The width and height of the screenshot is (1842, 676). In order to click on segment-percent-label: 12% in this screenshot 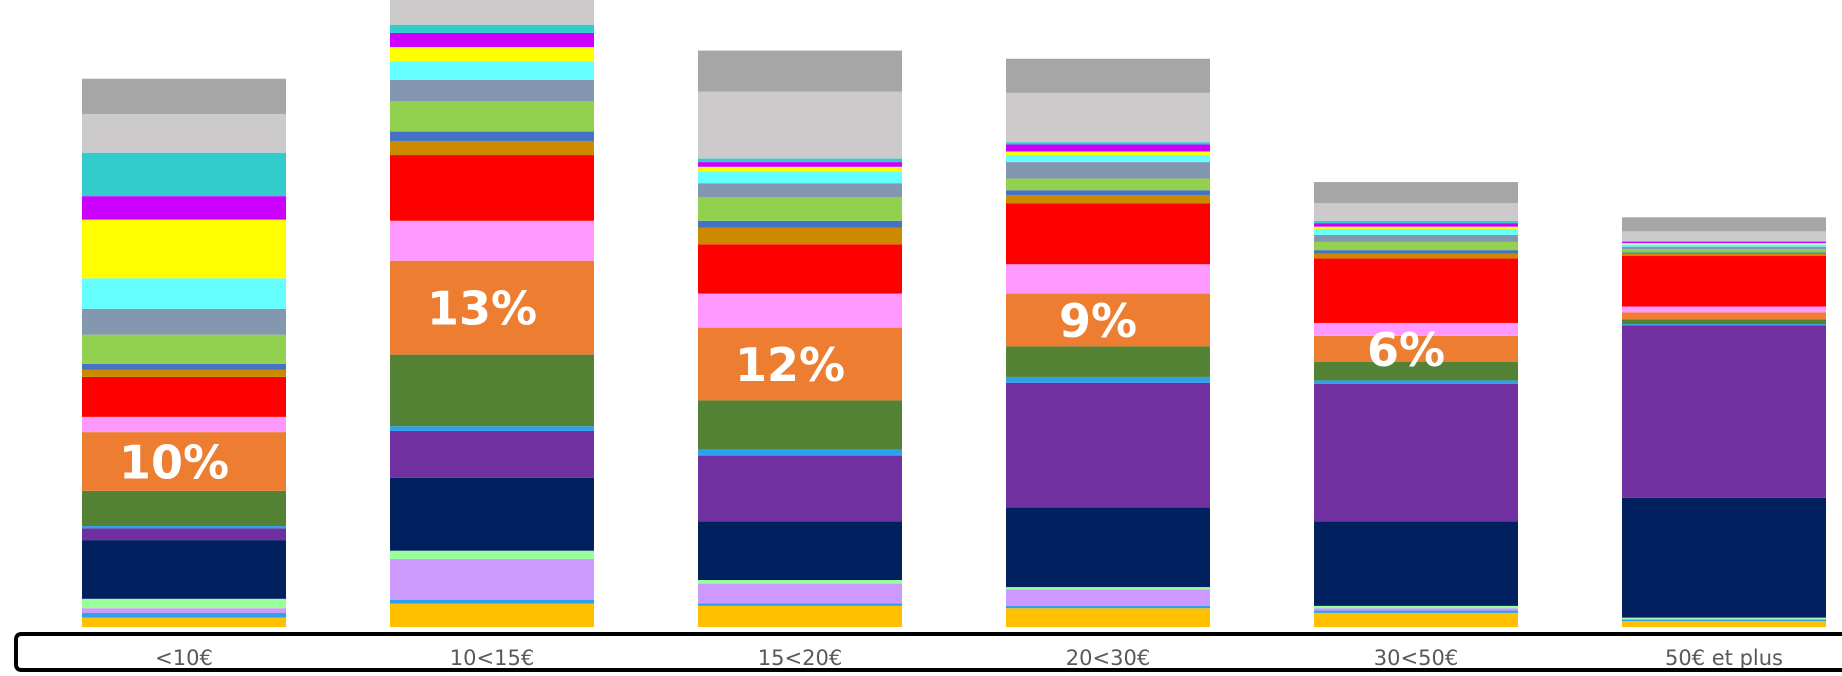, I will do `click(790, 365)`.